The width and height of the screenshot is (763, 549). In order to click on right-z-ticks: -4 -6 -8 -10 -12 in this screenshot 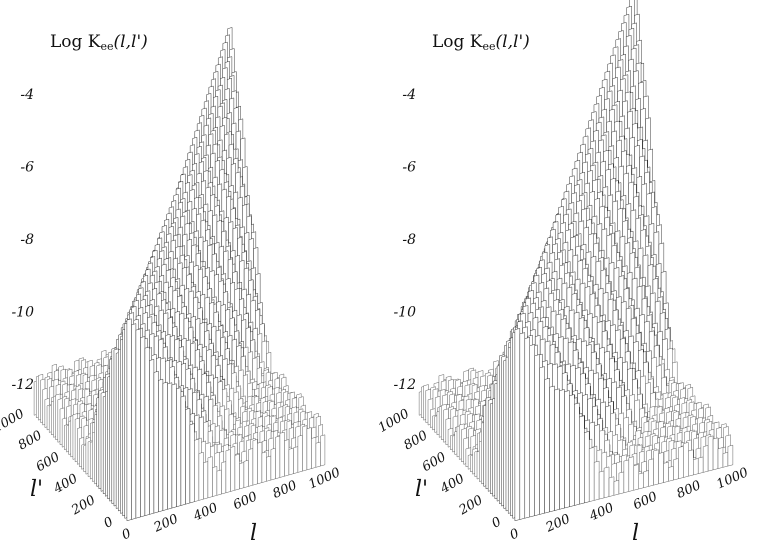, I will do `click(404, 240)`.